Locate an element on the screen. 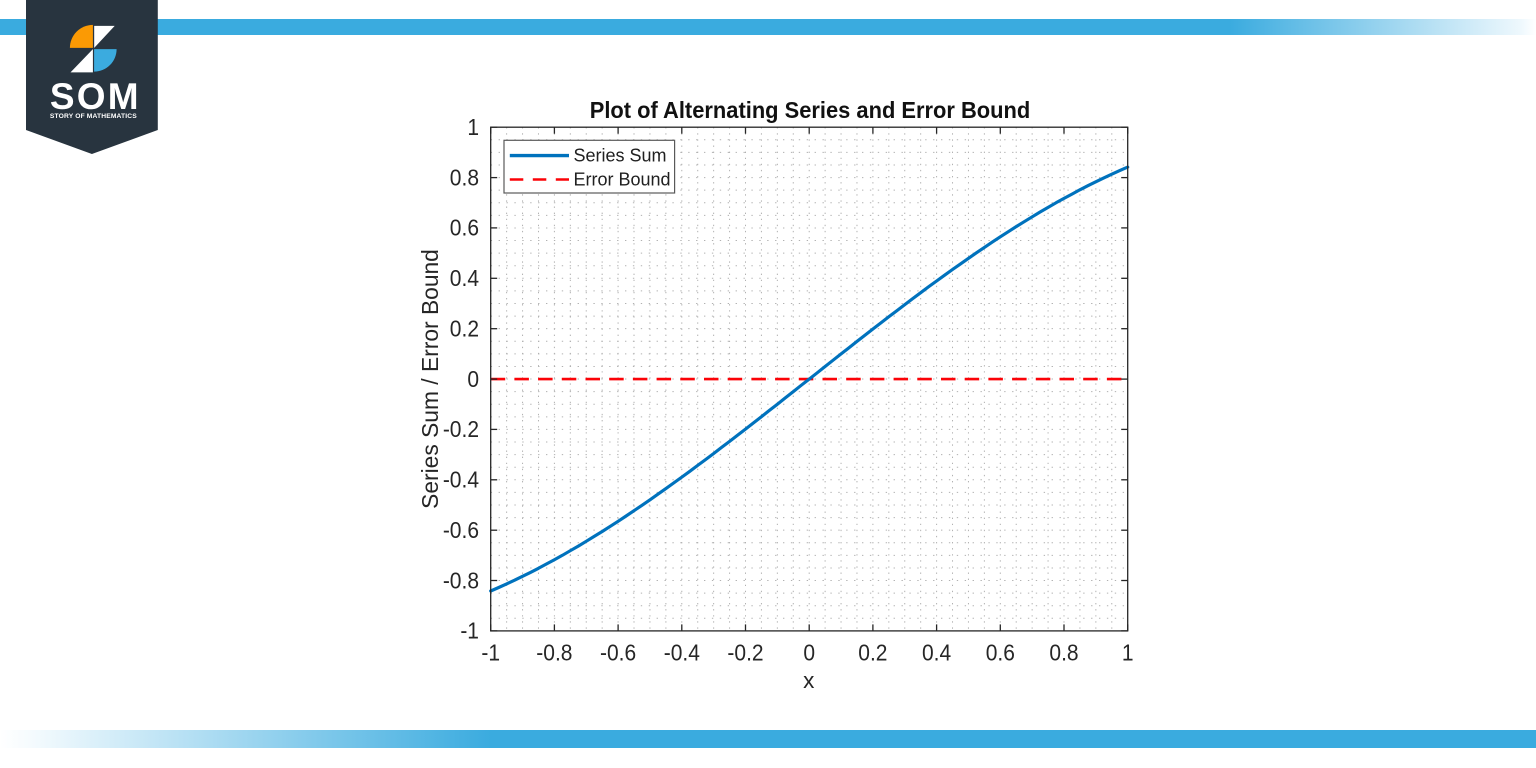 The image size is (1536, 768). svg-text: x is located at coordinates (809, 680).